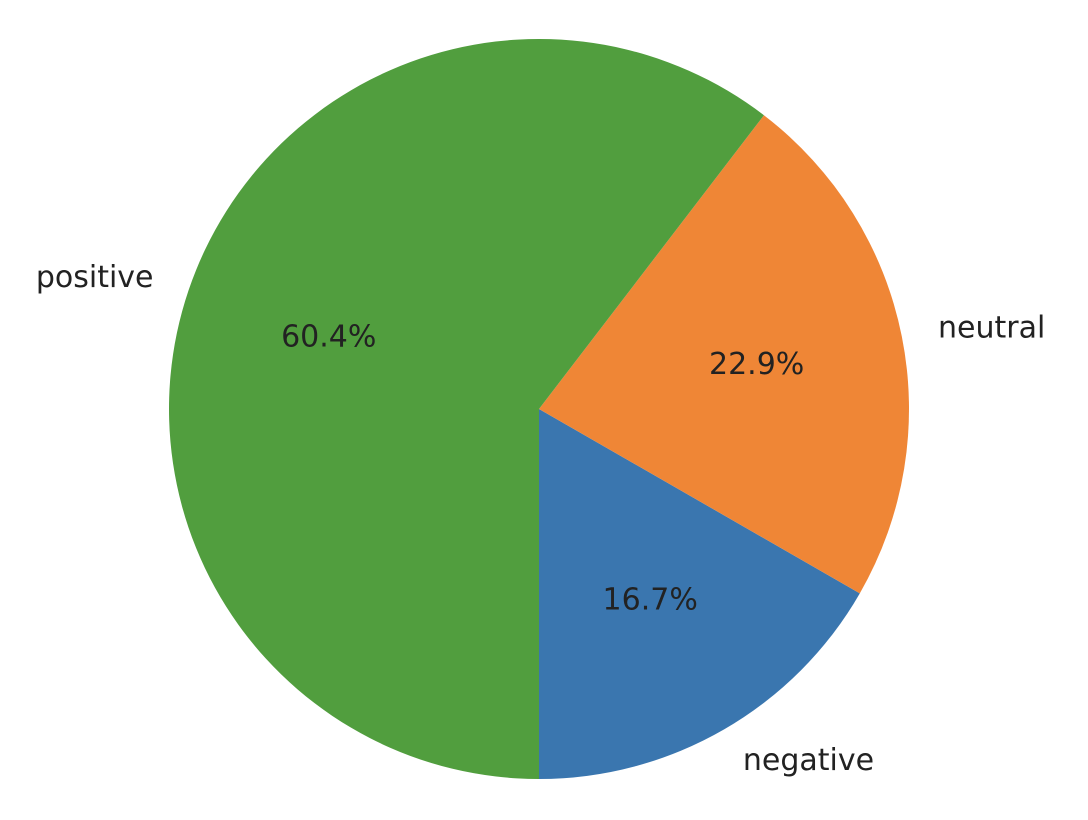 This screenshot has height=820, width=1088. Describe the element at coordinates (95, 277) in the screenshot. I see `slice-label: positive` at that location.